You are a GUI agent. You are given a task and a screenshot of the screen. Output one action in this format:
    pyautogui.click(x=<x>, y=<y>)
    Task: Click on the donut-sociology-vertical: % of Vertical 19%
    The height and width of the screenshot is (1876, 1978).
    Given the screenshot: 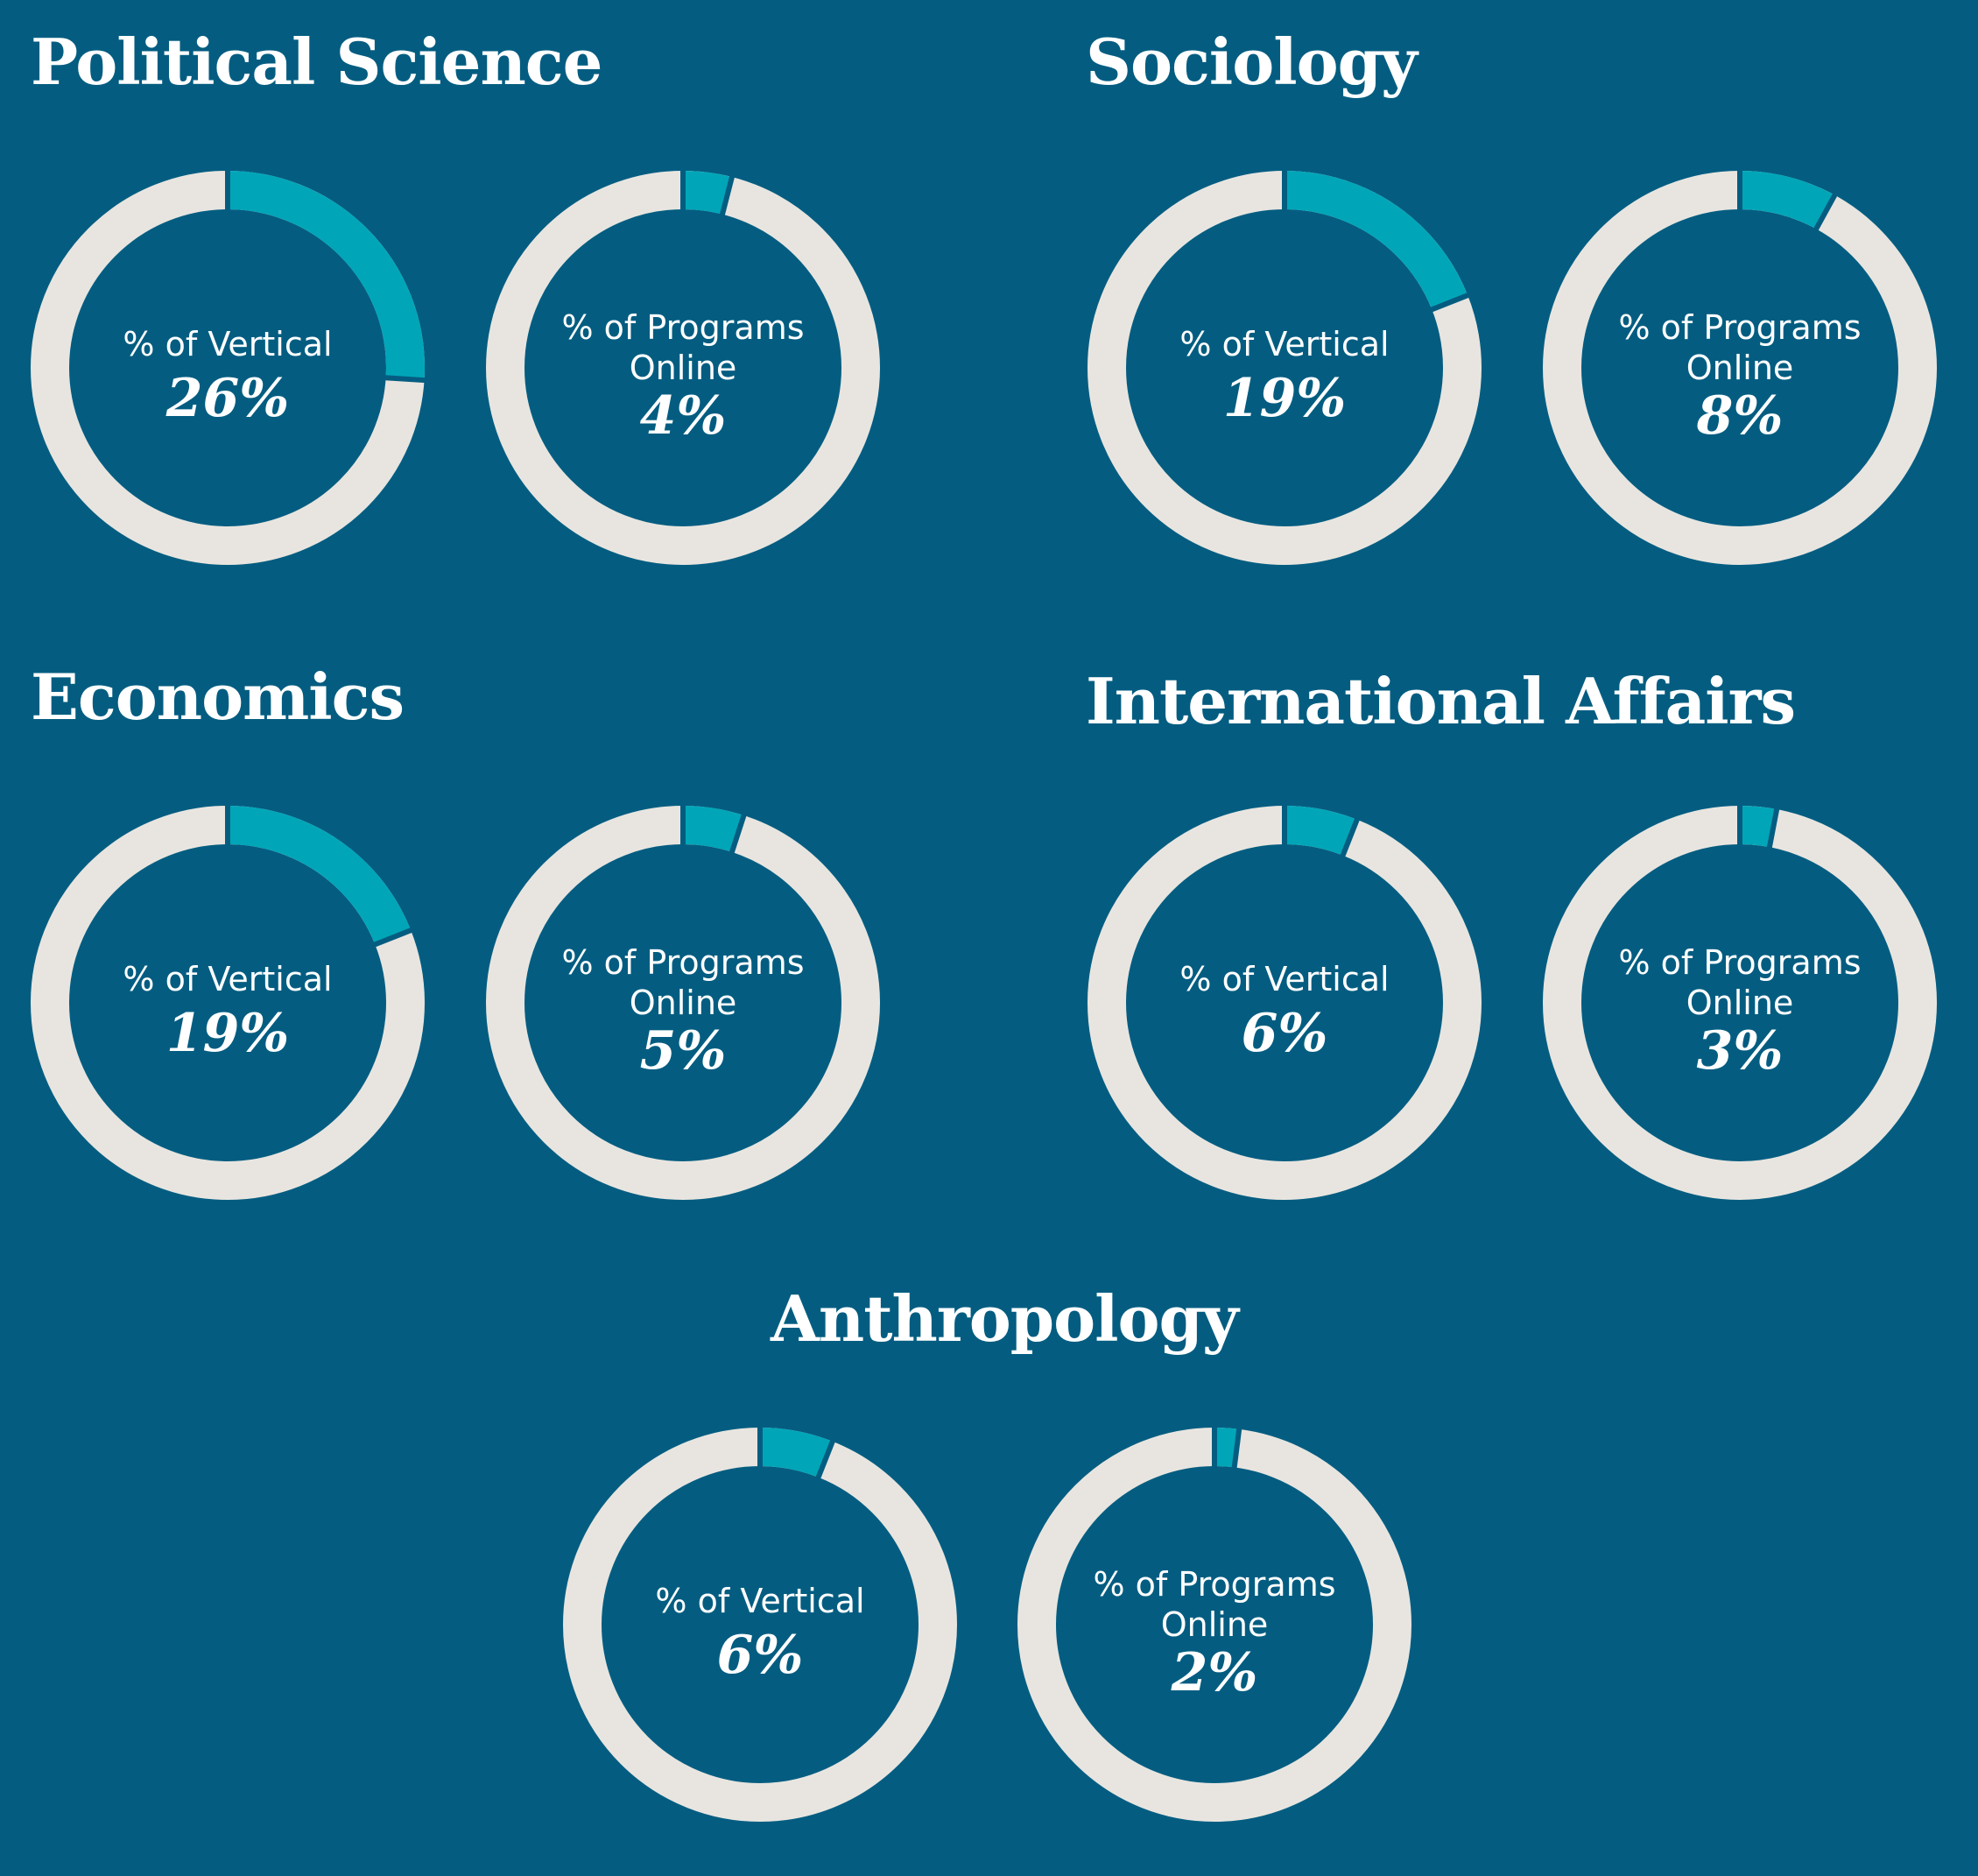 What is the action you would take?
    pyautogui.click(x=1285, y=368)
    